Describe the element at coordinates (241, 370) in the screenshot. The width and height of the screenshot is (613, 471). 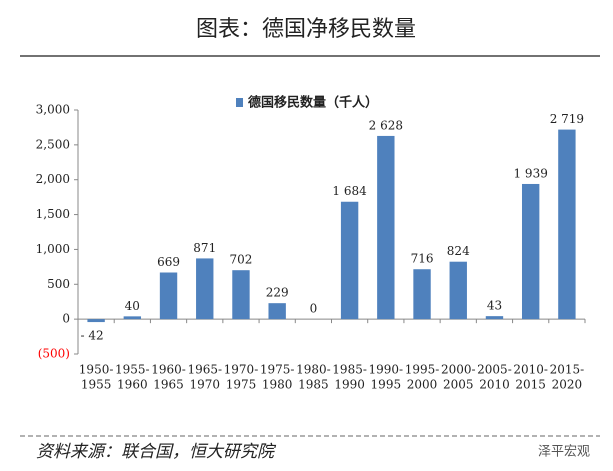
I see `x-tick-label: 1970-` at that location.